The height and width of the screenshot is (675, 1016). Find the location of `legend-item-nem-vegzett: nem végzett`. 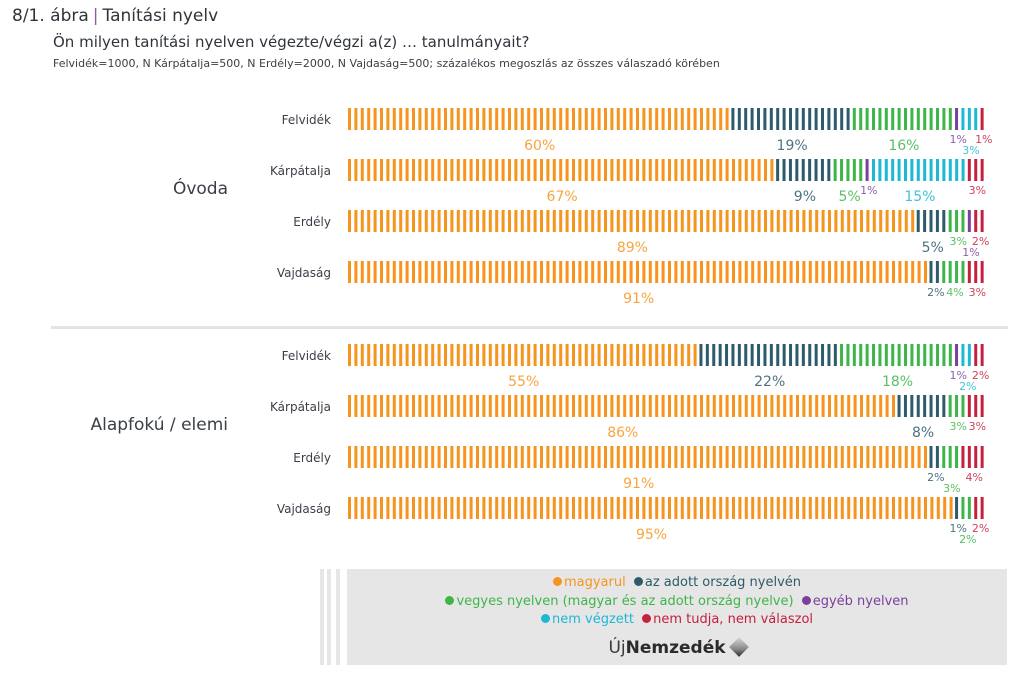

legend-item-nem-vegzett: nem végzett is located at coordinates (587, 619).